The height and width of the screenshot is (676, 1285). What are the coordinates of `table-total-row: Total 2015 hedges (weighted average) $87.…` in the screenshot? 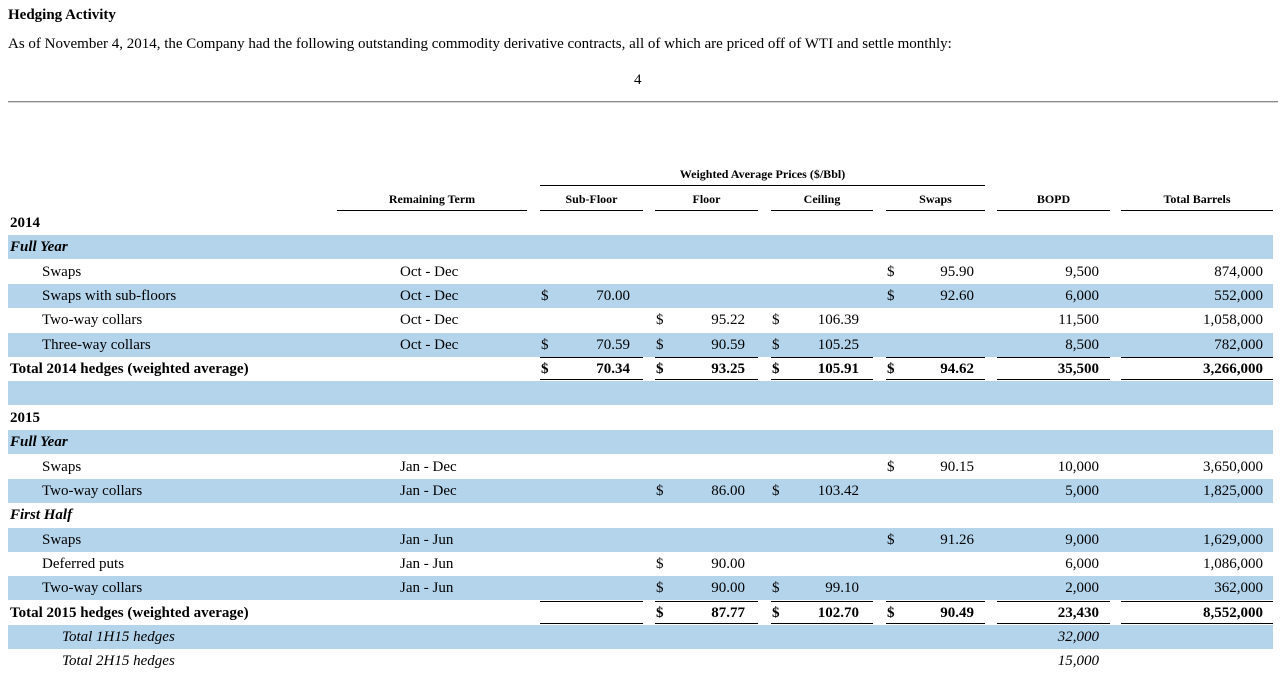 It's located at (640, 613).